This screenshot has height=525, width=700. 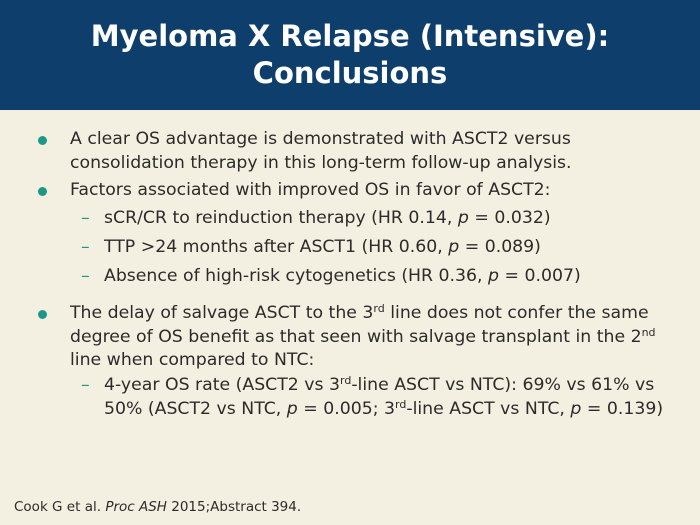 I want to click on text: TTP >24 months after ASCT1 (HR 0.60,, so click(x=276, y=247).